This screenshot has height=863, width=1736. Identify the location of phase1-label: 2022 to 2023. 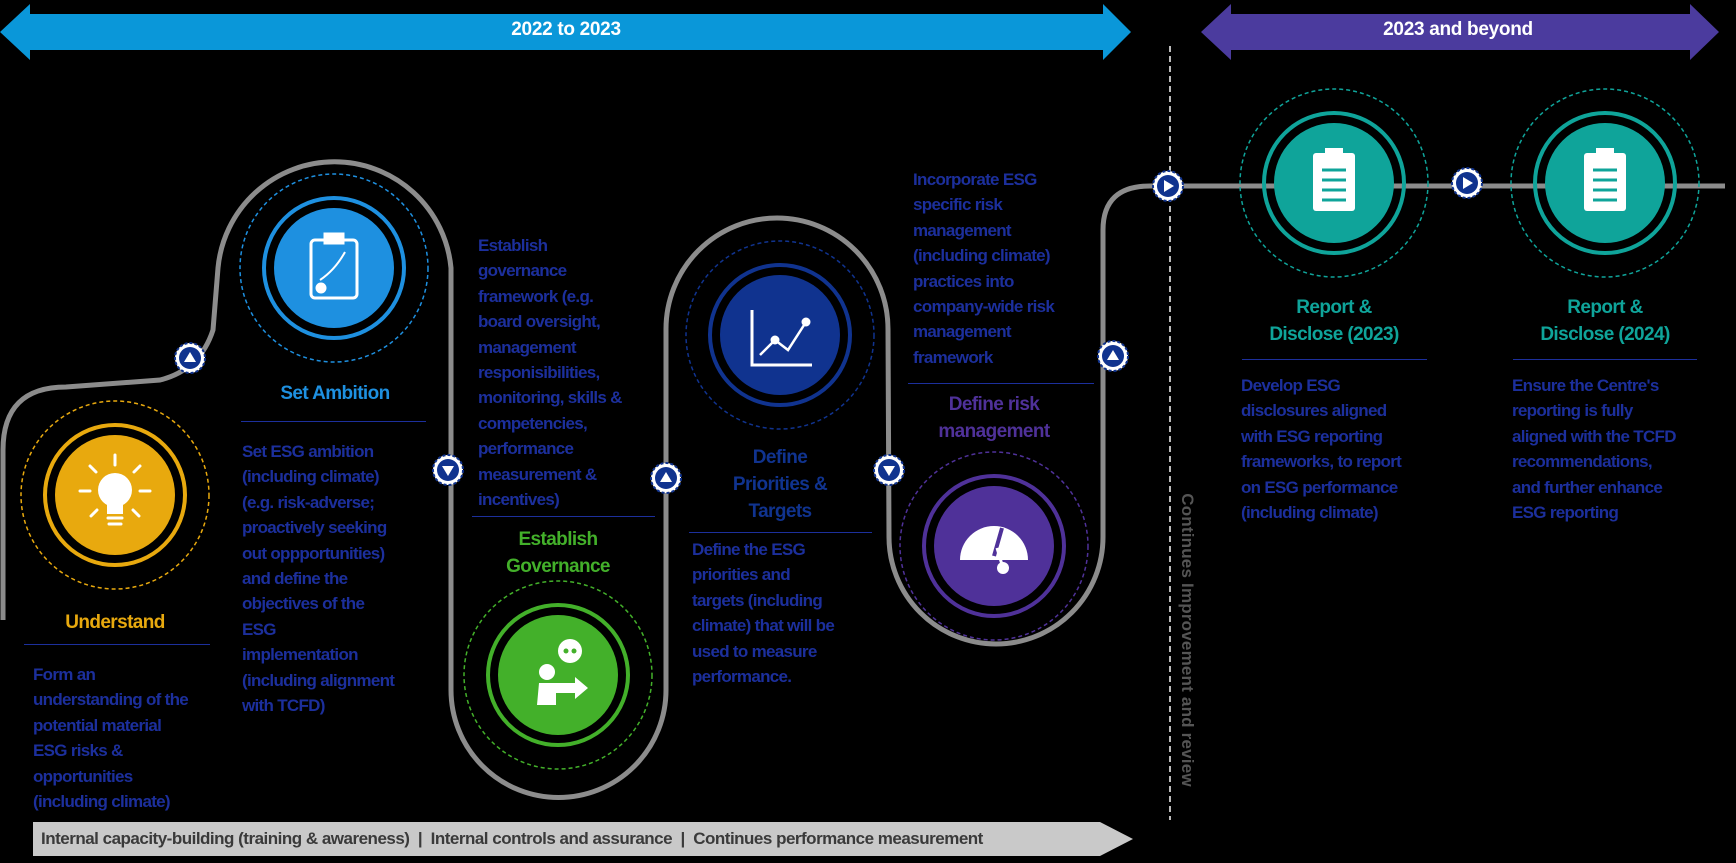
(566, 29).